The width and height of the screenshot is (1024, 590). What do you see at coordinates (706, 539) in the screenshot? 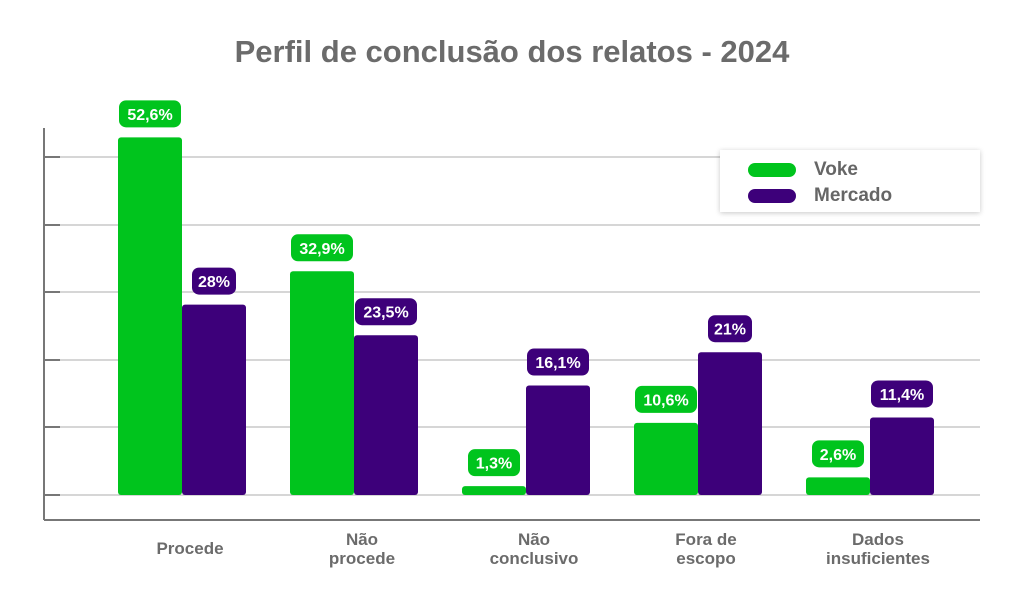
I see `category-label-line: Fora de` at bounding box center [706, 539].